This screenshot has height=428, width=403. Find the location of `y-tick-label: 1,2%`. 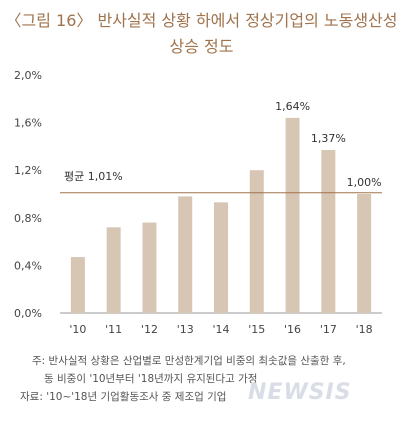

y-tick-label: 1,2% is located at coordinates (28, 170).